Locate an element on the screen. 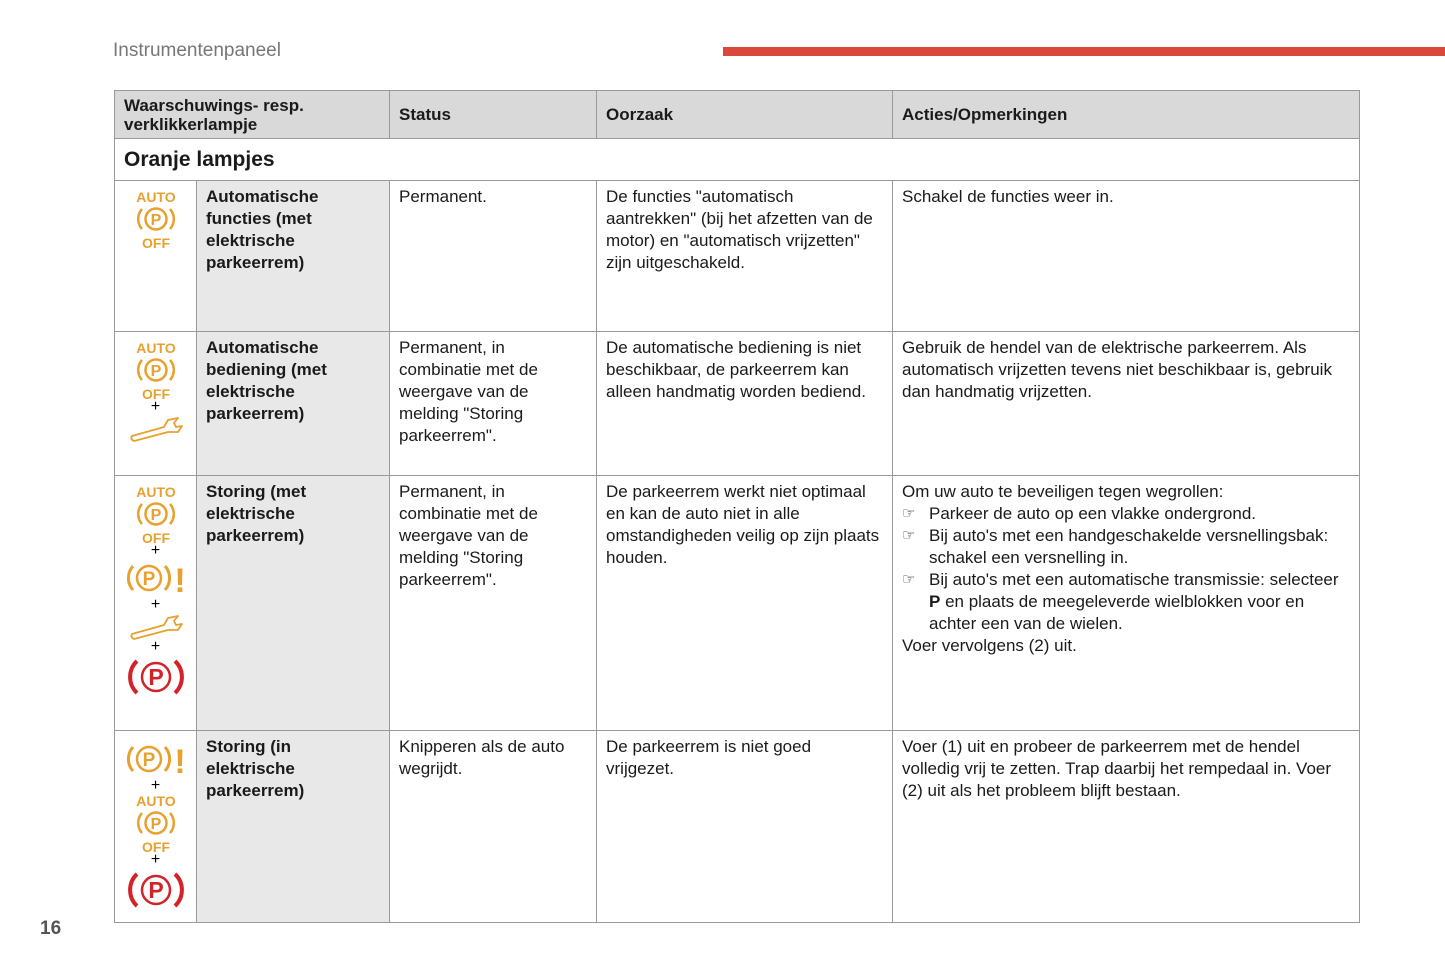  col-header-cause: Oorzaak is located at coordinates (744, 114).